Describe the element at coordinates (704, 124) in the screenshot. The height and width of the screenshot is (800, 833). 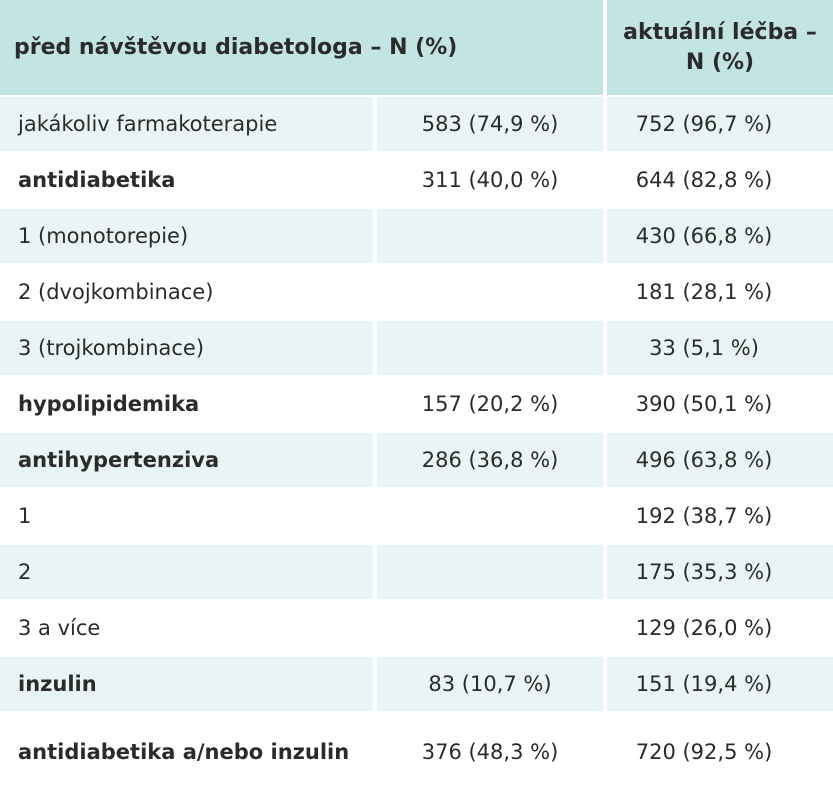
I see `row-current-value: 752 (96,7 %)` at that location.